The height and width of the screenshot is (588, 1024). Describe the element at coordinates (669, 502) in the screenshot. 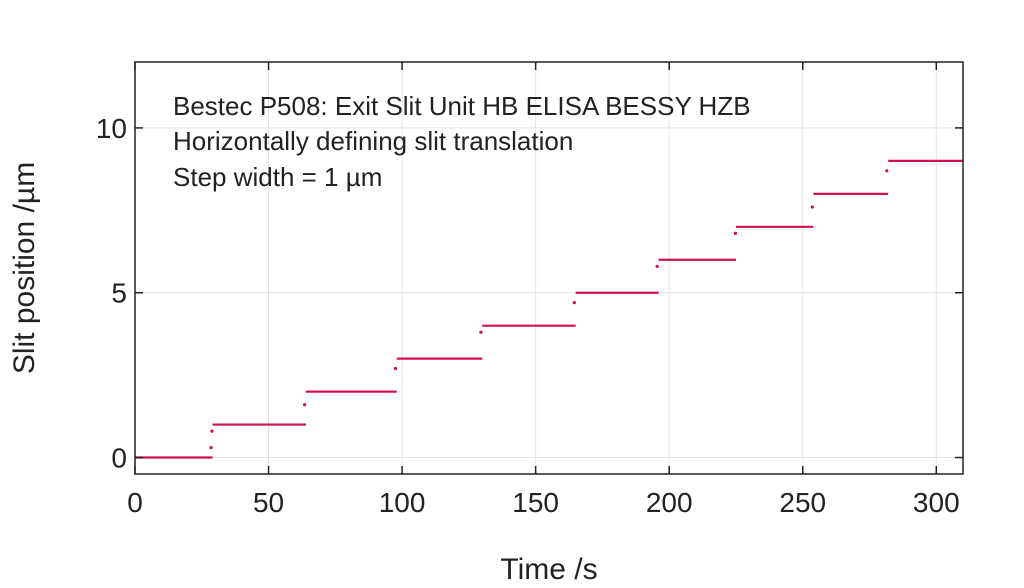

I see `x-tick-label-4: 200` at that location.